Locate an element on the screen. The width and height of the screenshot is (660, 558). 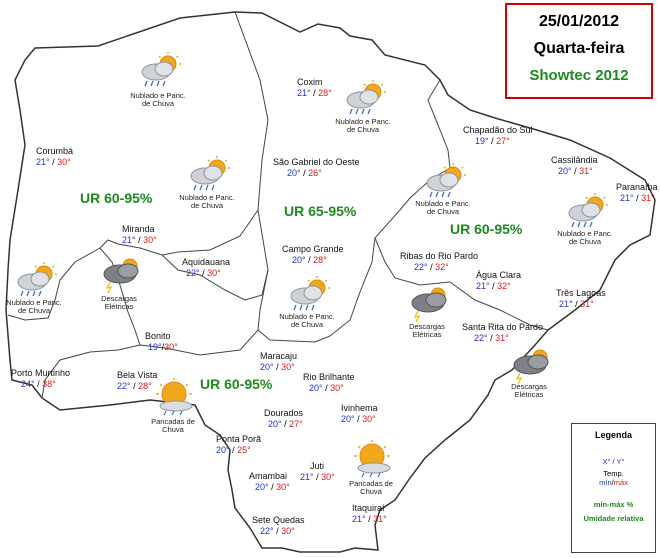
city-label: Amambai 20° / 30° is located at coordinates (269, 481).